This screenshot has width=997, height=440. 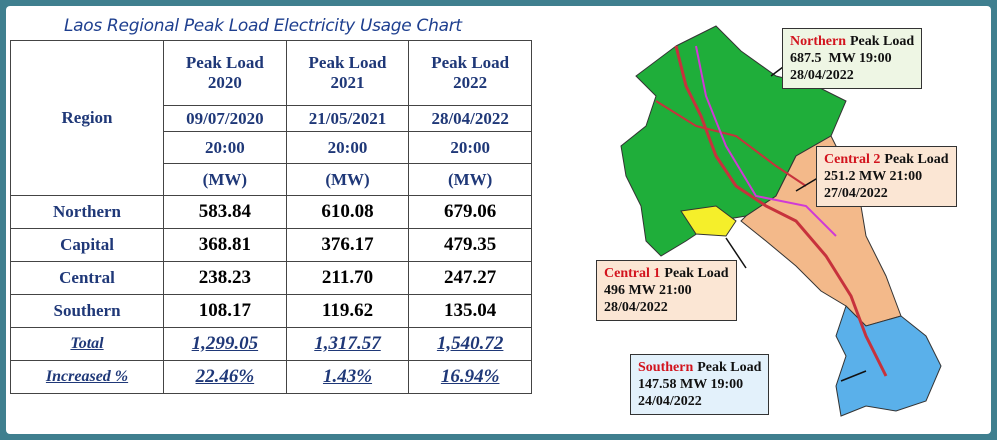 I want to click on cell: 135.04, so click(x=470, y=311).